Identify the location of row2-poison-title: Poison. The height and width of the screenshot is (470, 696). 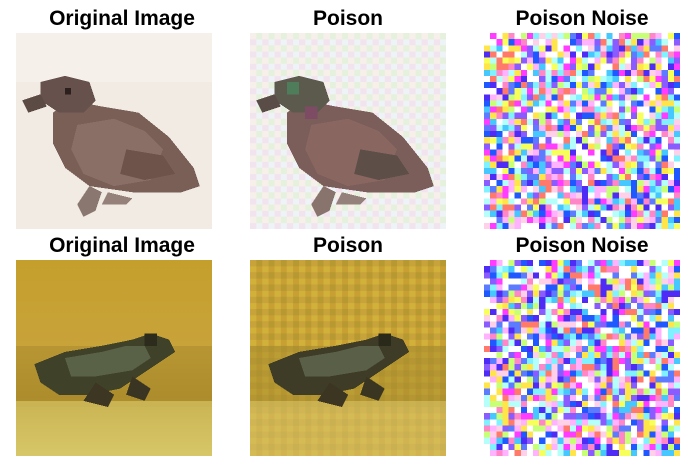
(347, 245).